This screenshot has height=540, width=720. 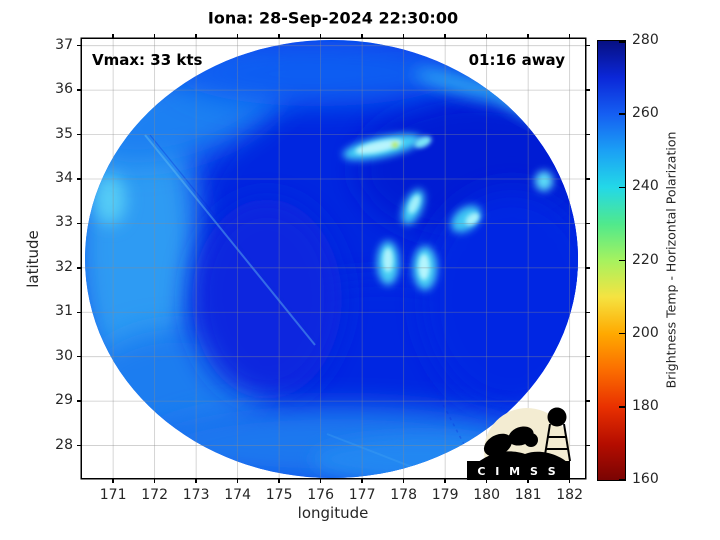 I want to click on x-axis-label: longitude, so click(x=333, y=513).